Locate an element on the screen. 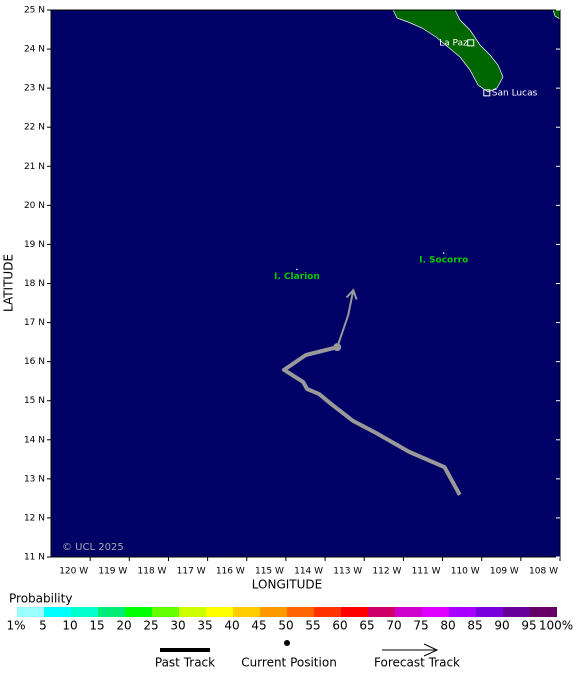 Image resolution: width=580 pixels, height=682 pixels. y-tick-label: 12 N is located at coordinates (34, 518).